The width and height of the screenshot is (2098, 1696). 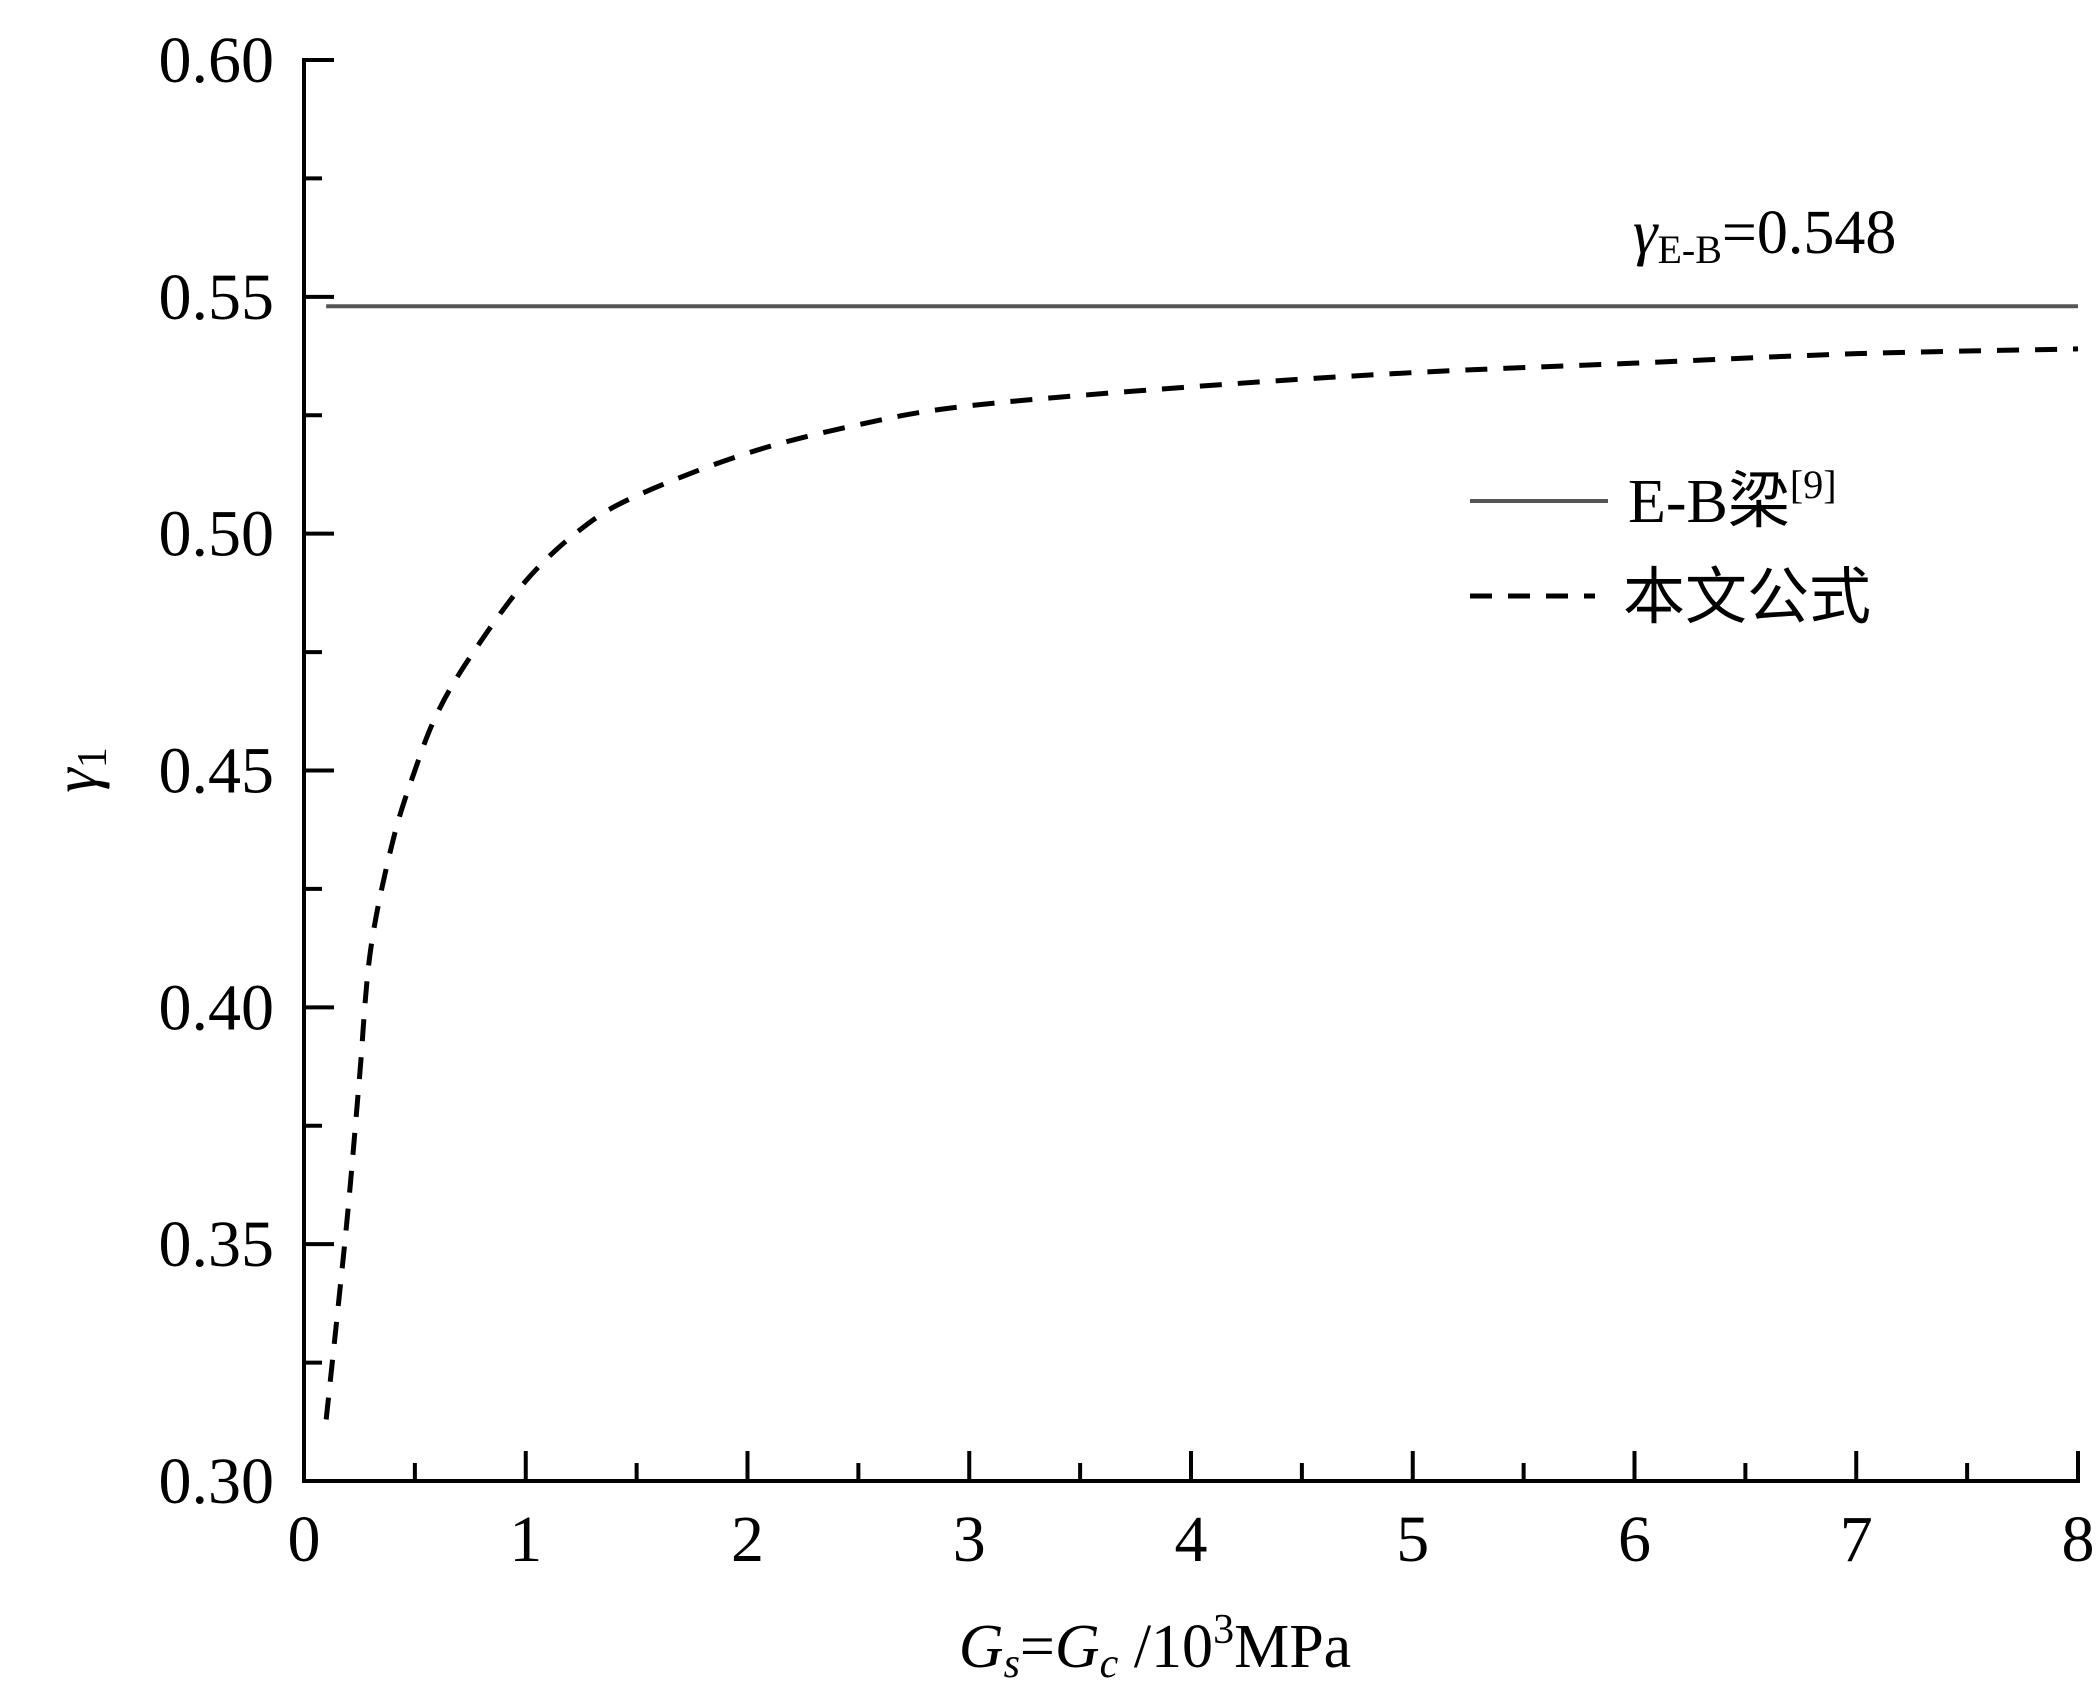 I want to click on annotation-eb-value: γE-B=0.548, so click(x=1764, y=235).